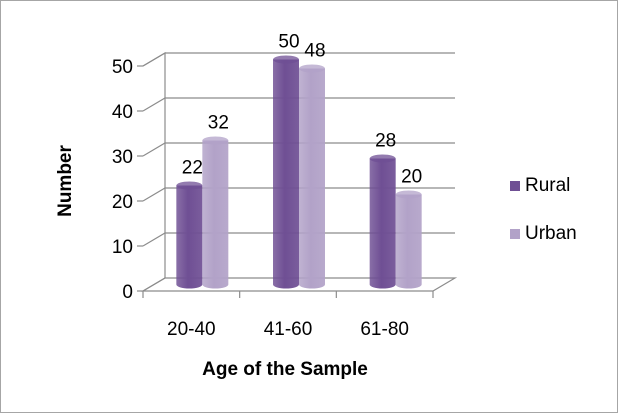 This screenshot has width=618, height=413. Describe the element at coordinates (551, 233) in the screenshot. I see `legend-label: Urban` at that location.